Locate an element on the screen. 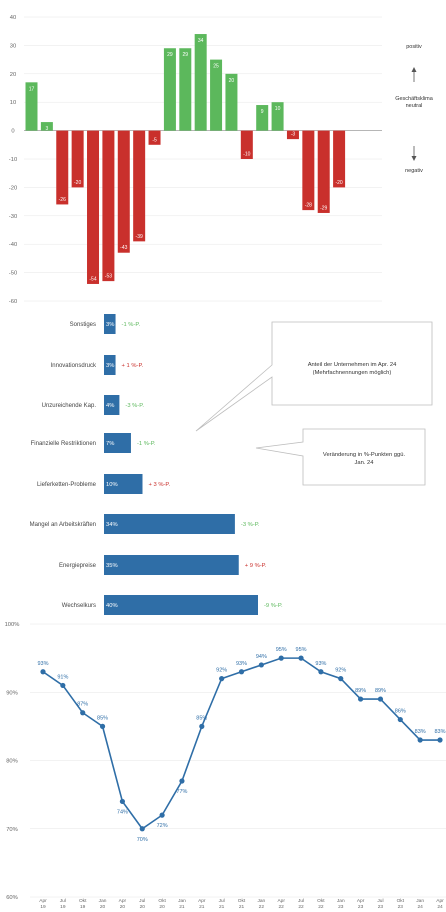  c3-y-tick-label: 70% is located at coordinates (12, 830).